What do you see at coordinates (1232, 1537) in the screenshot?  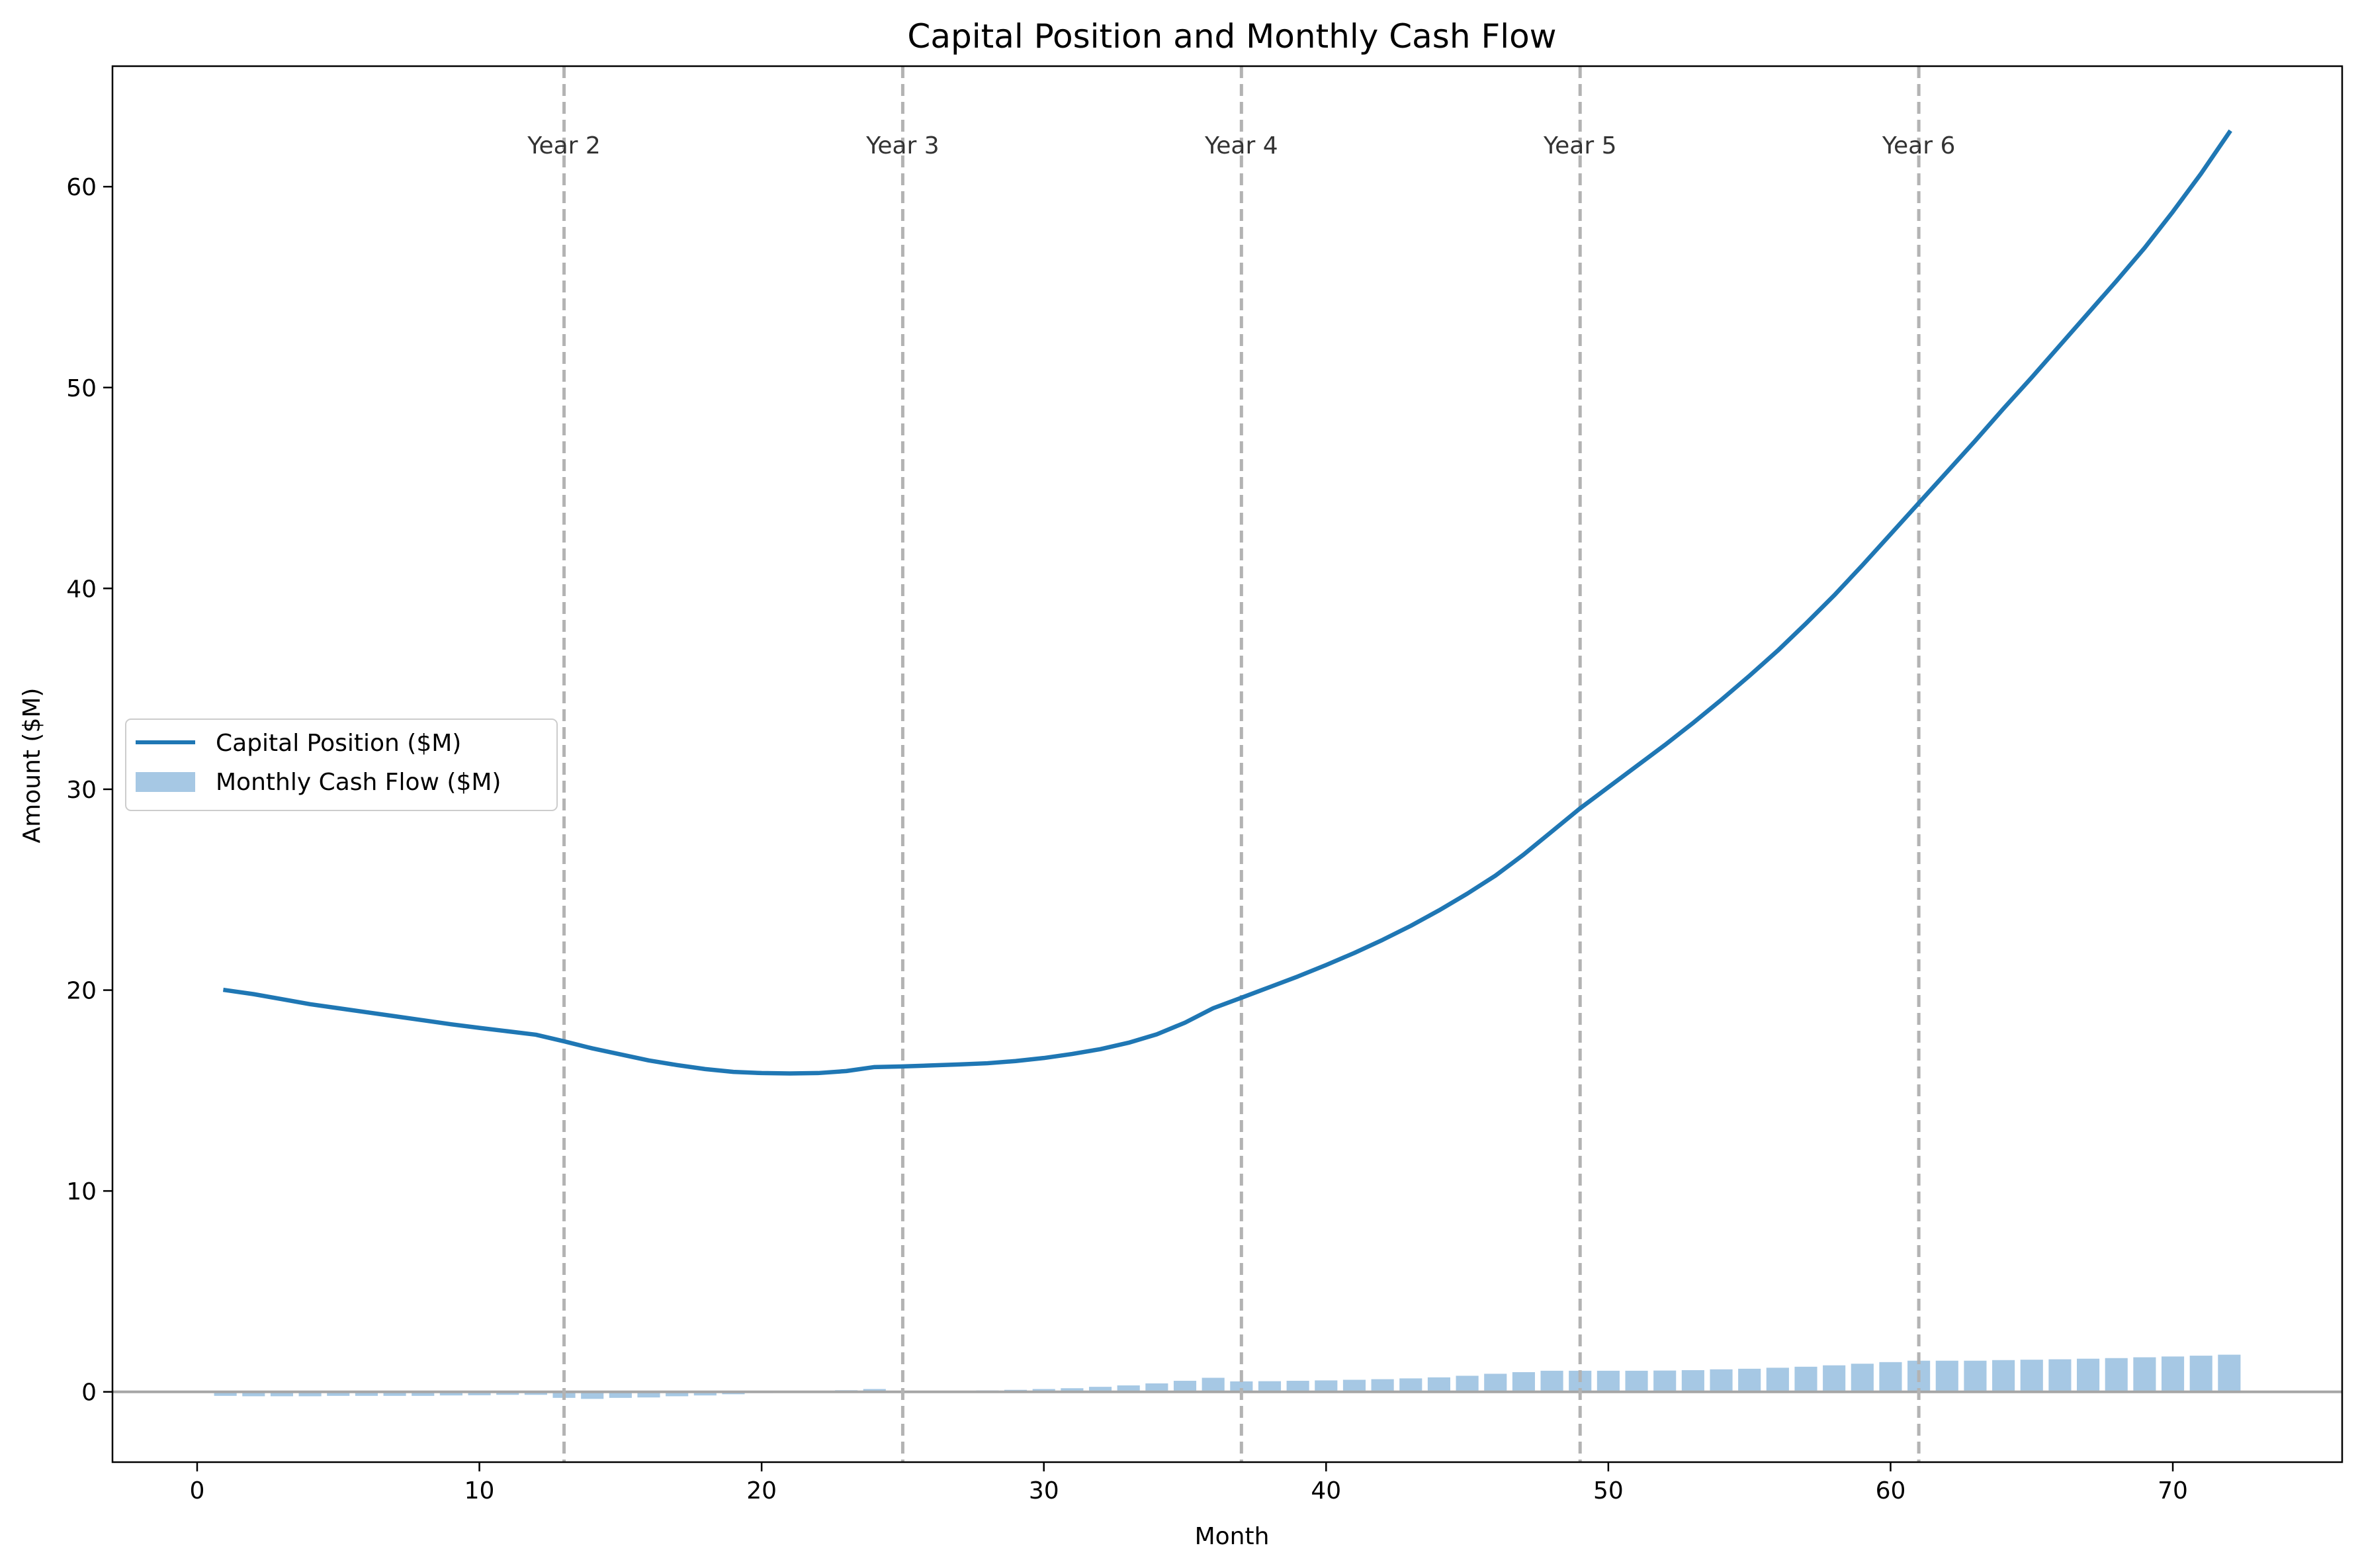 I see `x-axis-label: Month` at bounding box center [1232, 1537].